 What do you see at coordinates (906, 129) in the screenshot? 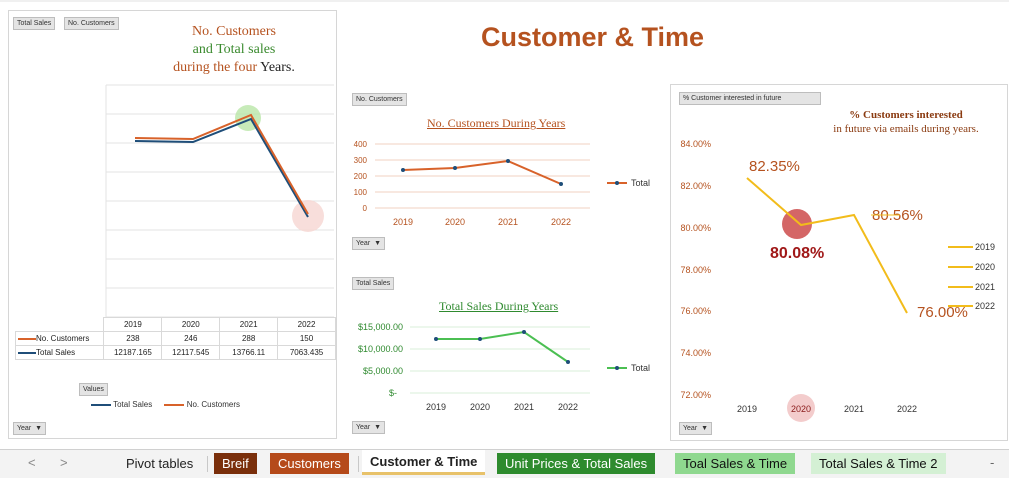
I see `interest-title-line-2: in future via emails during years.` at bounding box center [906, 129].